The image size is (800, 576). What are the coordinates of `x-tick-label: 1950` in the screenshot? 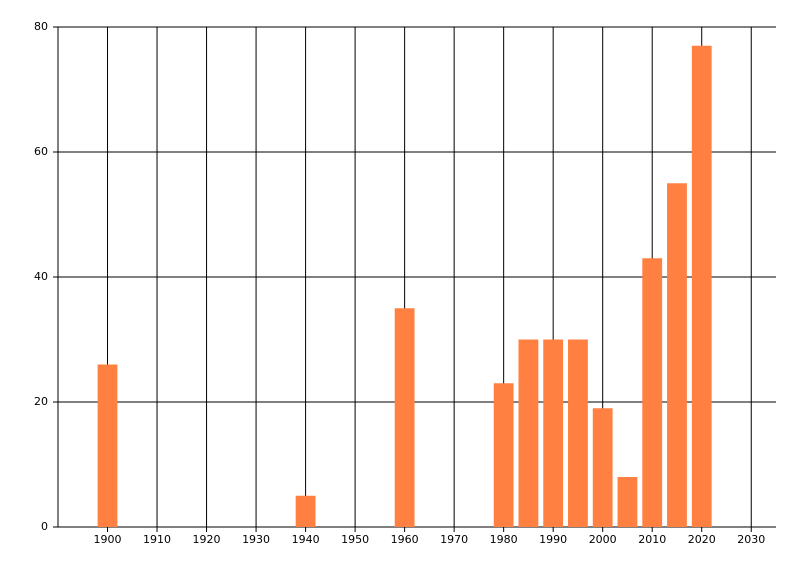 It's located at (355, 539).